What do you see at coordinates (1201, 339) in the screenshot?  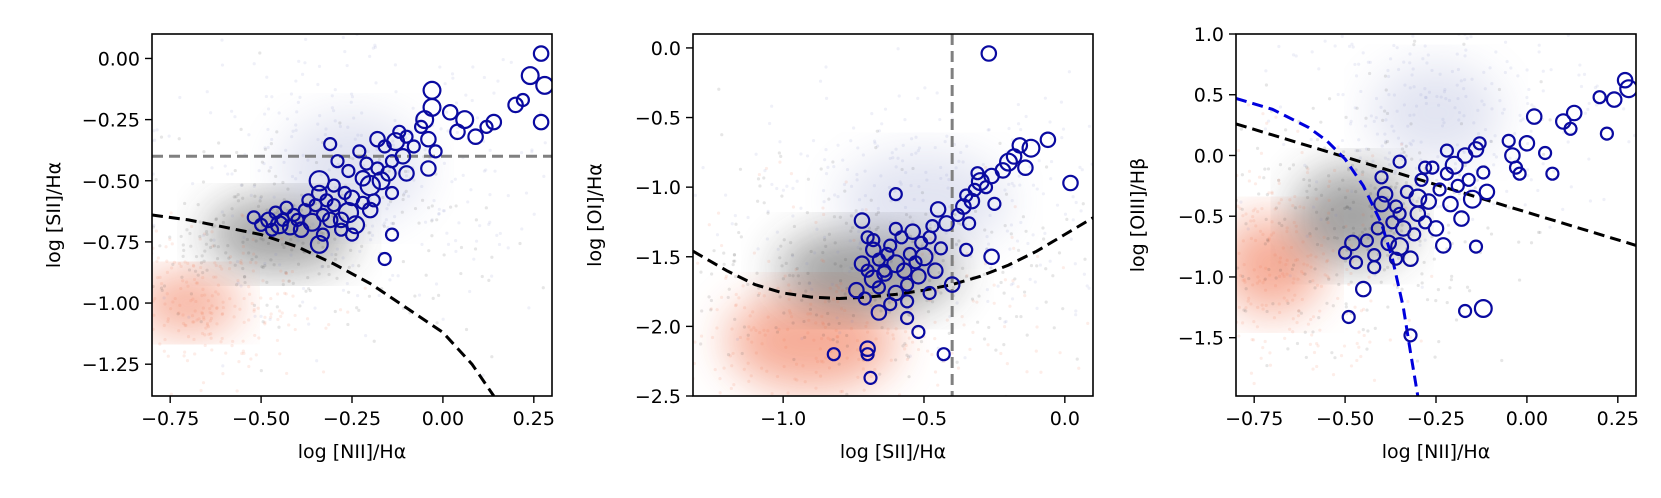 I see `y-tick-label: −1.5` at bounding box center [1201, 339].